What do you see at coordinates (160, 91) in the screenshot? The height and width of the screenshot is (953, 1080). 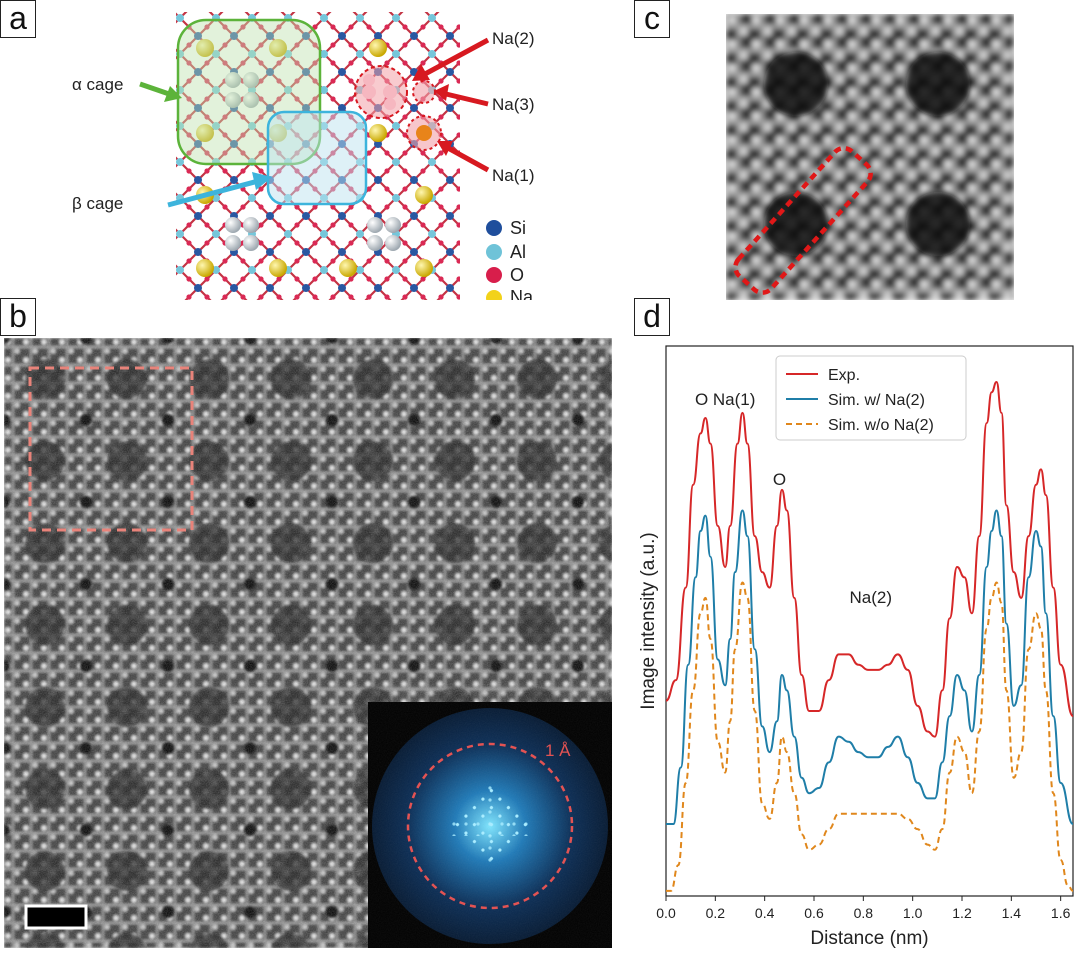 I see `alpha-cage-arrow` at bounding box center [160, 91].